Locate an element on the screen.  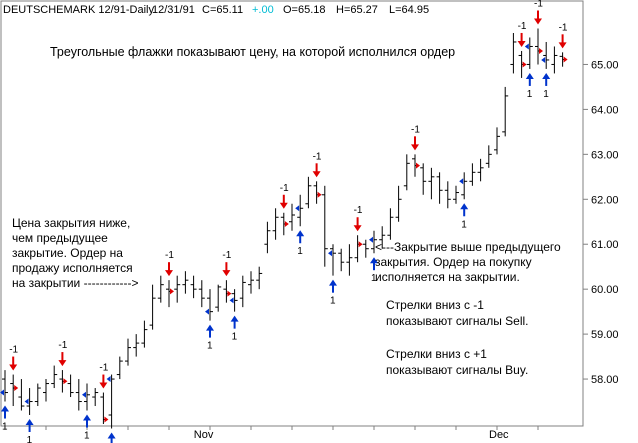
x-axis: Nov Dec is located at coordinates (271, 433).